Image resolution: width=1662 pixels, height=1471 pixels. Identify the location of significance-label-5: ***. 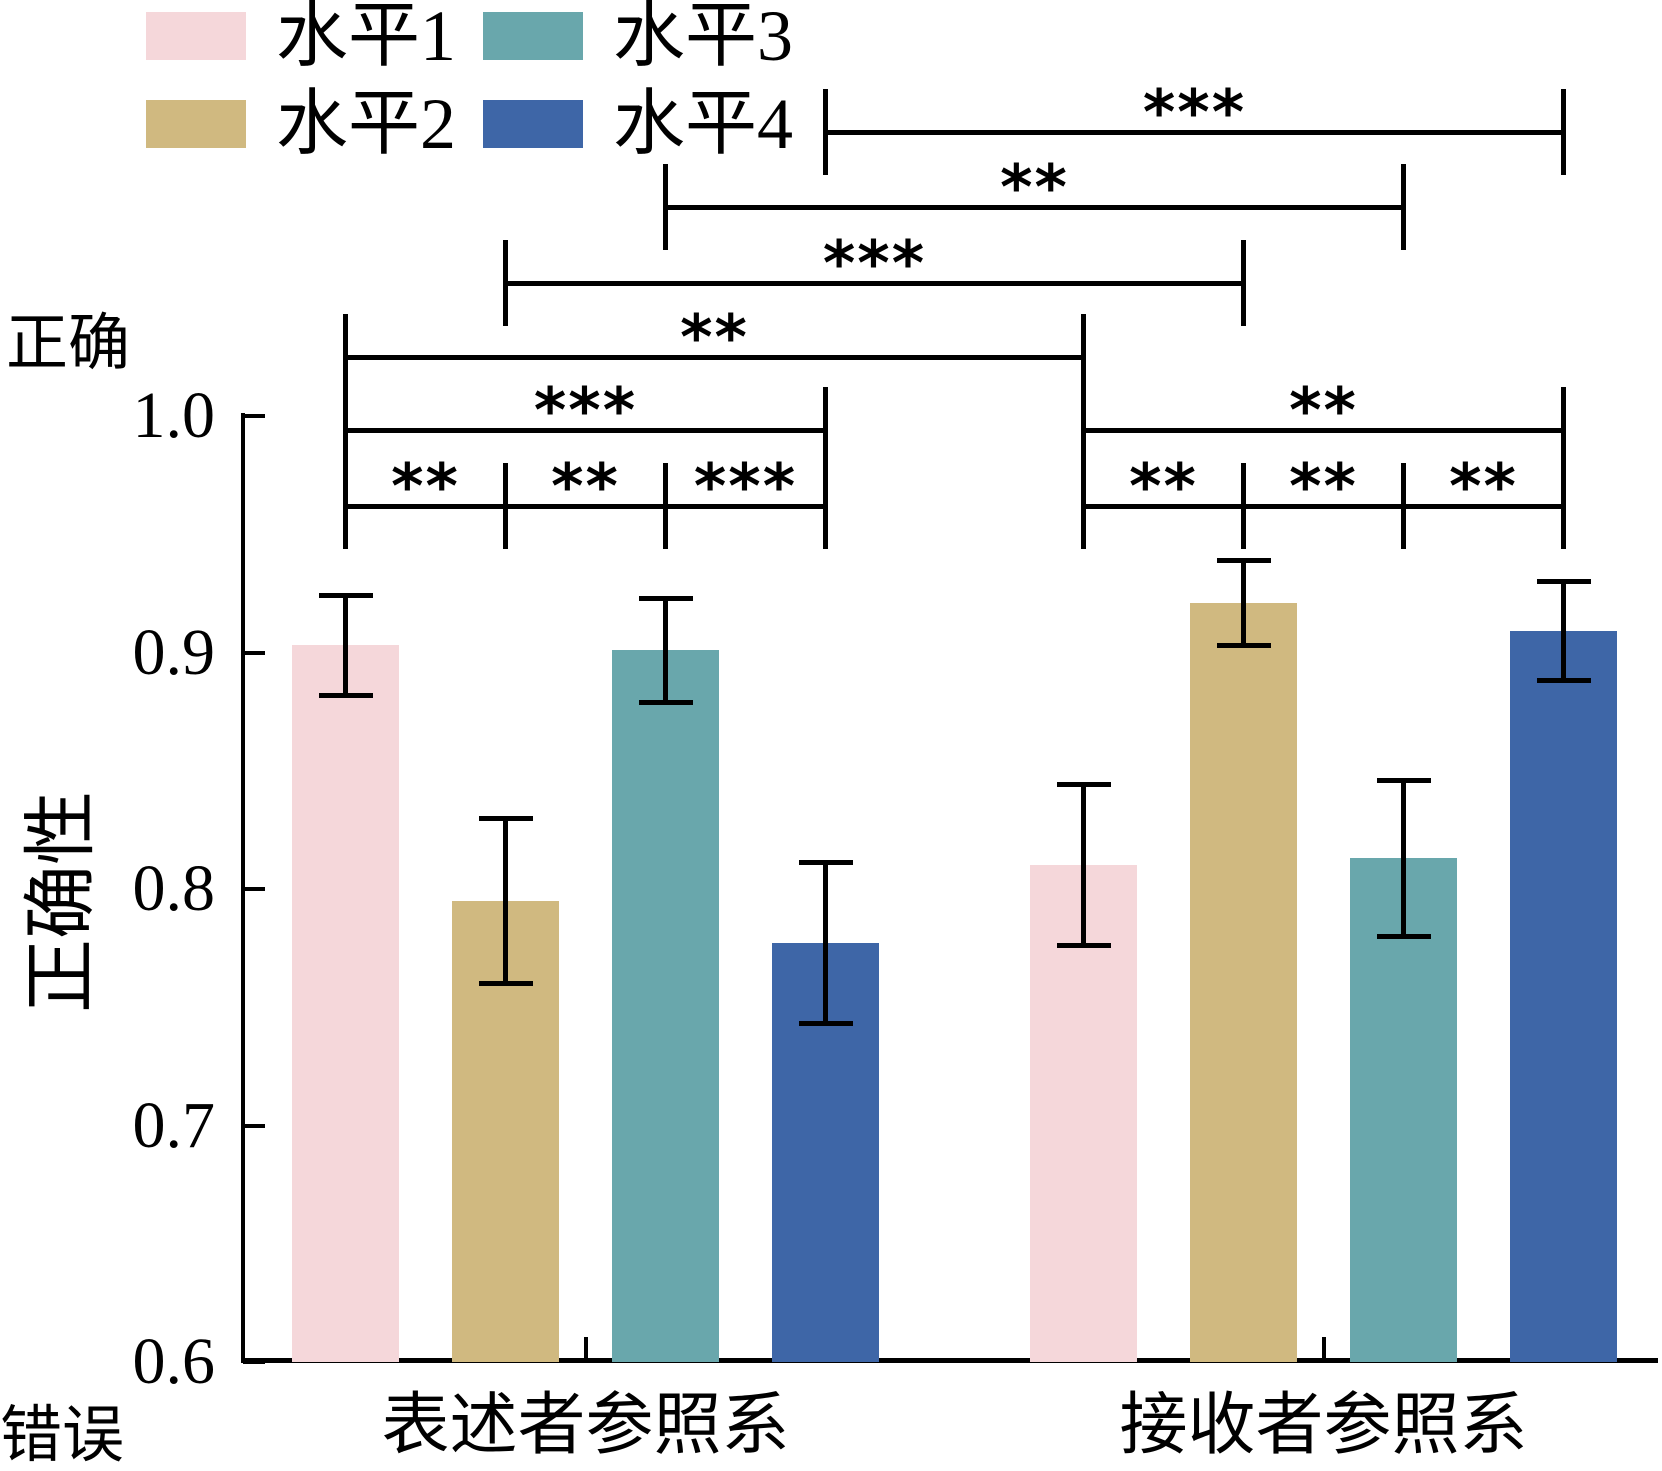
(585, 410).